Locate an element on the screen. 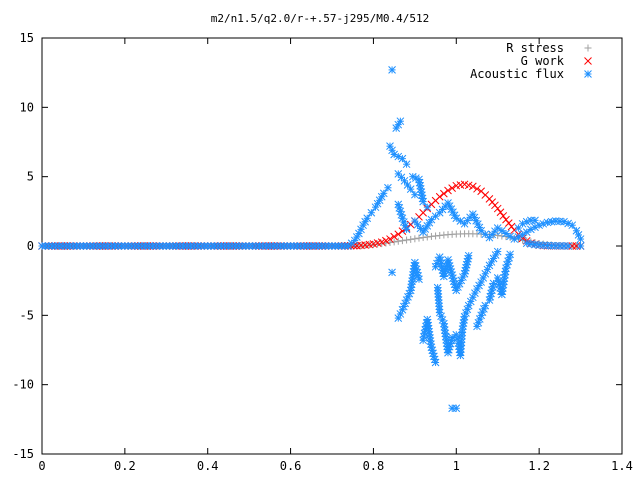 The width and height of the screenshot is (640, 480). x-tick-label: 0.4 is located at coordinates (208, 466).